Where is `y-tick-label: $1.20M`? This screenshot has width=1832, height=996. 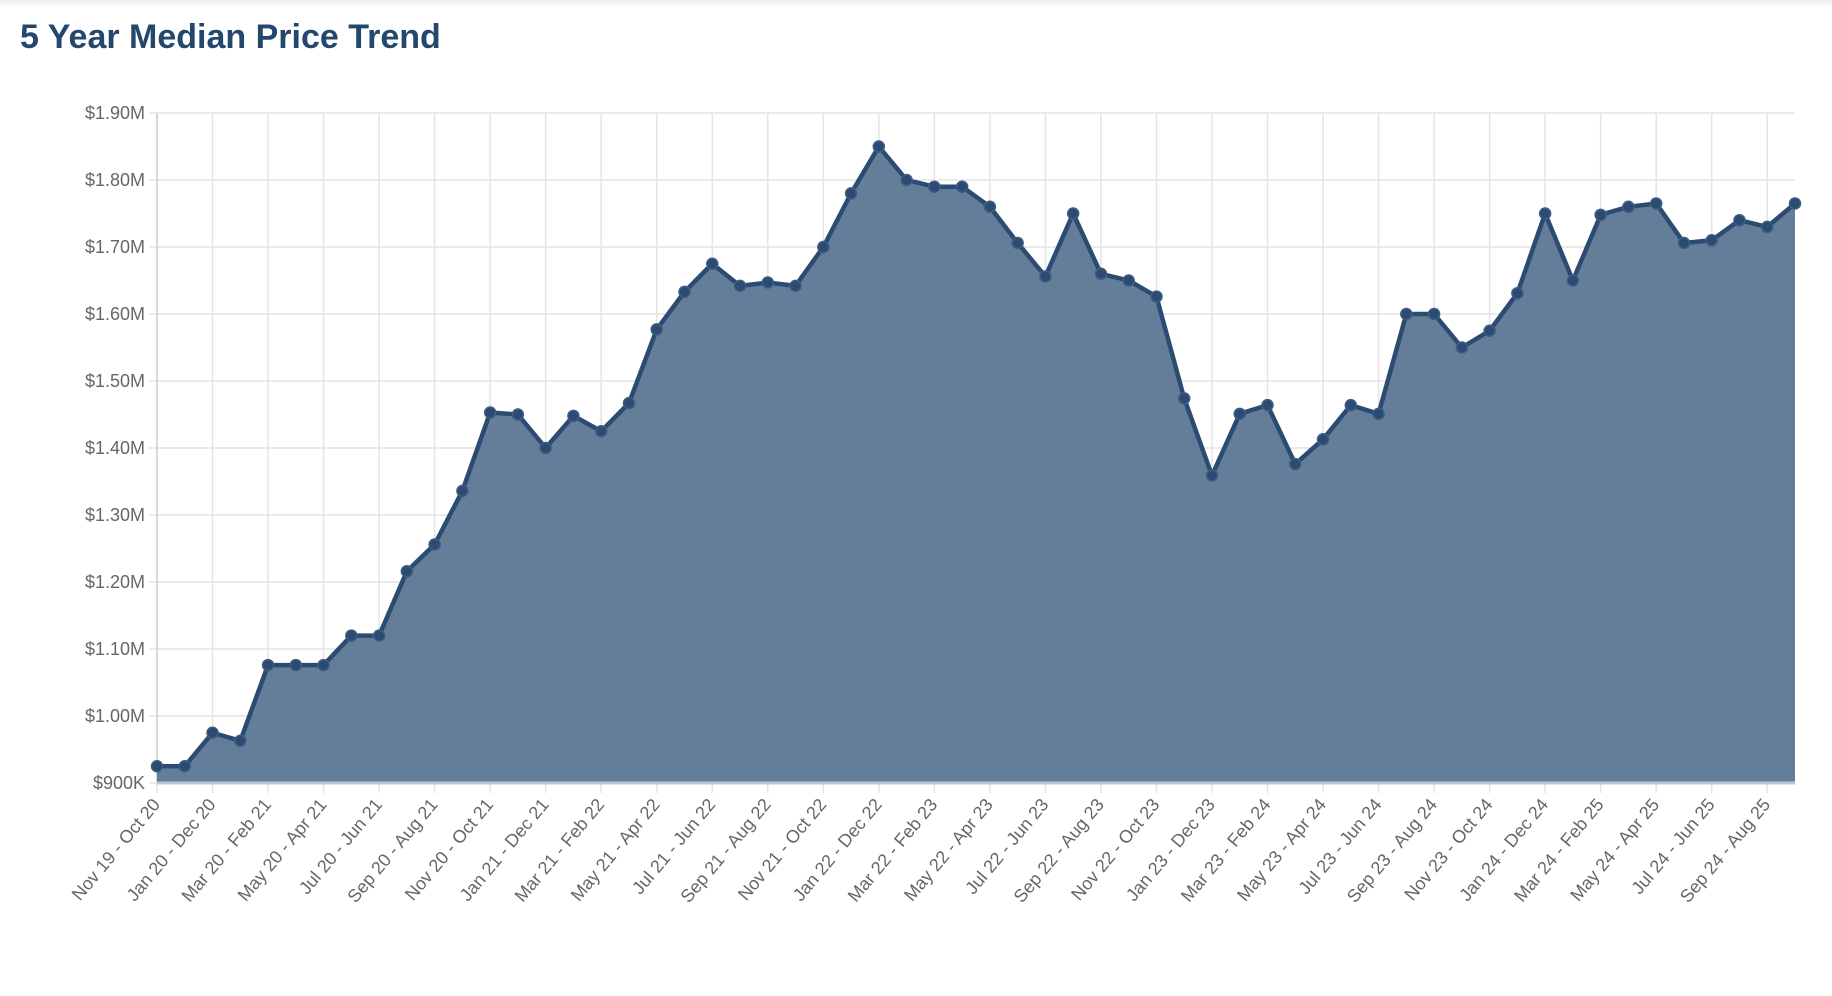 y-tick-label: $1.20M is located at coordinates (115, 582).